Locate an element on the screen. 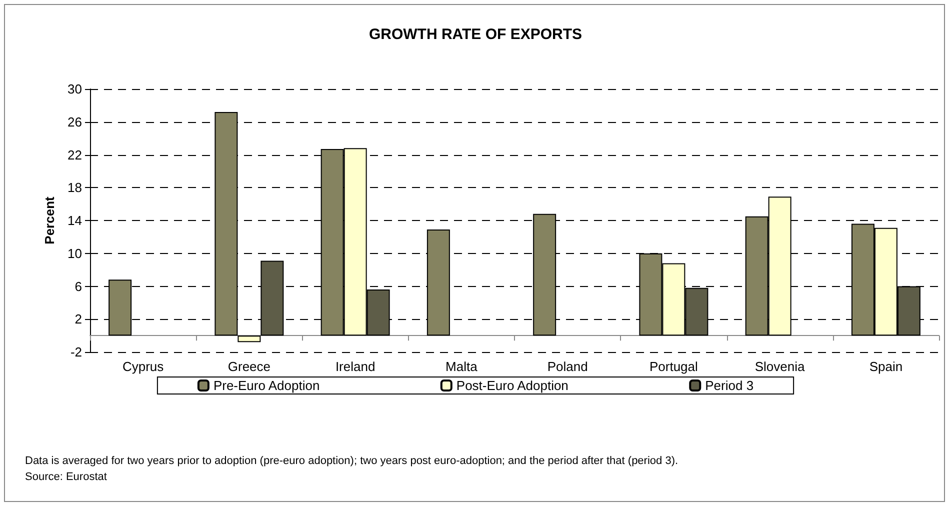 Image resolution: width=951 pixels, height=508 pixels. y-tick-label: 2 is located at coordinates (78, 319).